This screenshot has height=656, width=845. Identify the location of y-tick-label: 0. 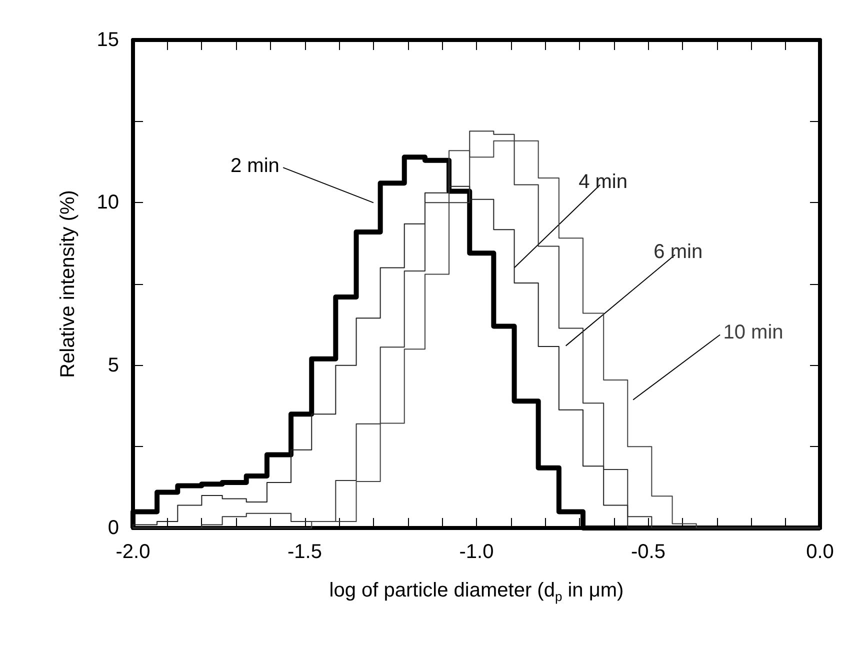
(113, 528).